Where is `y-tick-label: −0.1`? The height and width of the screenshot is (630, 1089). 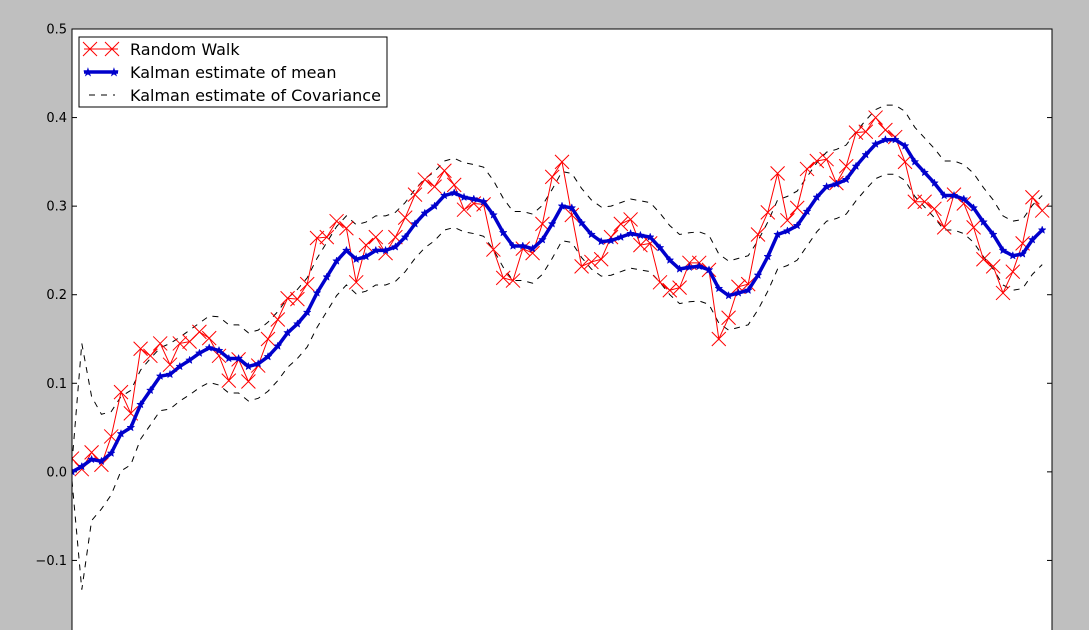
y-tick-label: −0.1 is located at coordinates (51, 561).